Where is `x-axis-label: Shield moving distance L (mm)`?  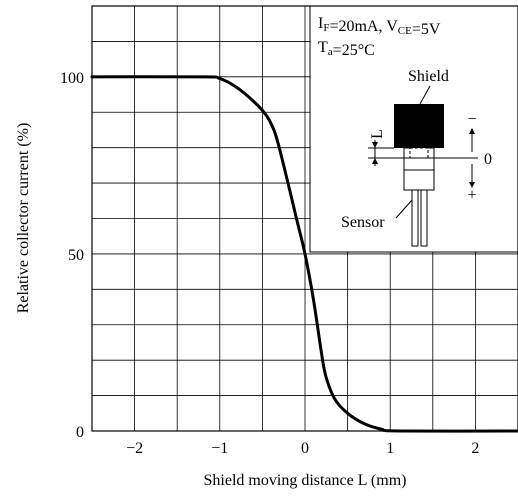
x-axis-label: Shield moving distance L (mm) is located at coordinates (305, 480).